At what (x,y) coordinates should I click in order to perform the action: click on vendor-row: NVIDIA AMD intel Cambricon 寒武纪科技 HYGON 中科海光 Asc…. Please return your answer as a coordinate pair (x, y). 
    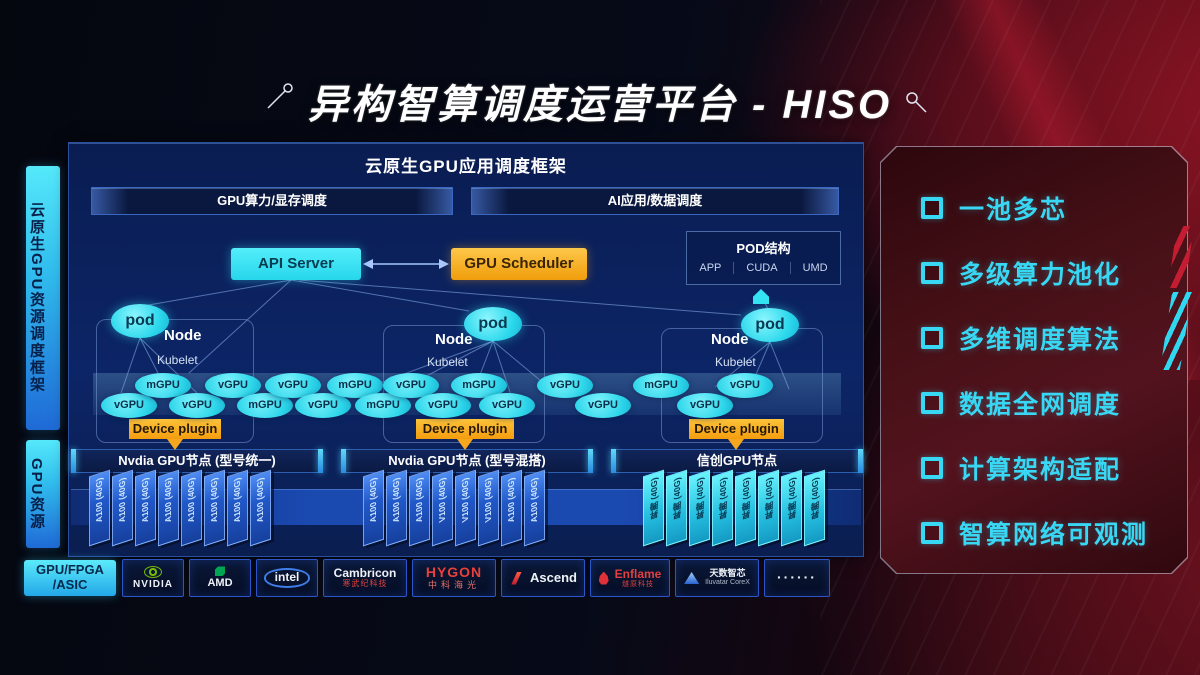
    Looking at the image, I should click on (476, 578).